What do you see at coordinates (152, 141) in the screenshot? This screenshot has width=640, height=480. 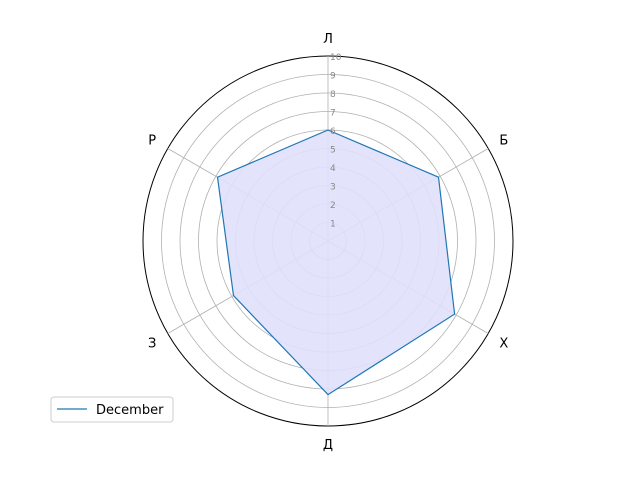 I see `category-label: Р` at bounding box center [152, 141].